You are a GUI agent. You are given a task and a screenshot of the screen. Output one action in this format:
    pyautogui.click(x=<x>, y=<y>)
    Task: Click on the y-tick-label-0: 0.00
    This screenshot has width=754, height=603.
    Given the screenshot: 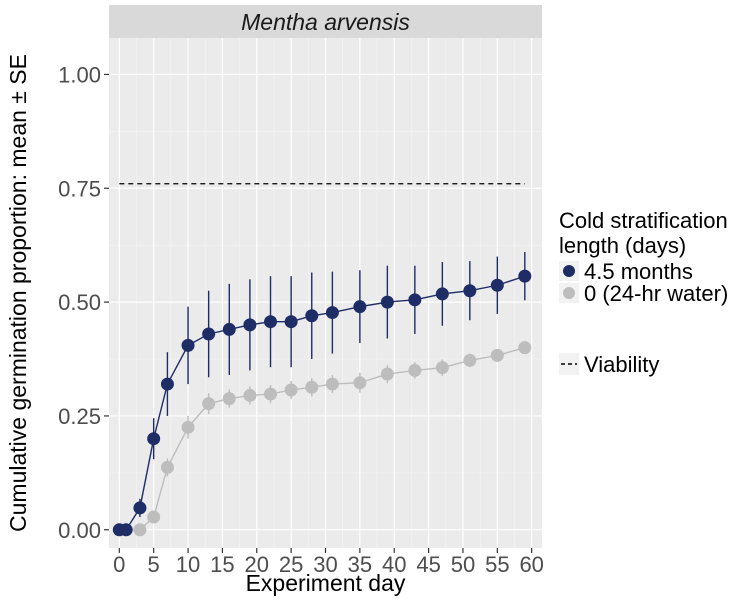 What is the action you would take?
    pyautogui.click(x=79, y=530)
    